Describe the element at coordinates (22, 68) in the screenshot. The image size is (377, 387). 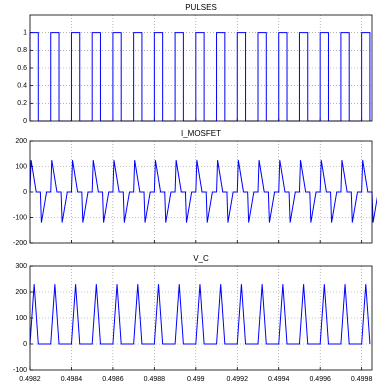
I see `y-tick-label: 0.6` at that location.